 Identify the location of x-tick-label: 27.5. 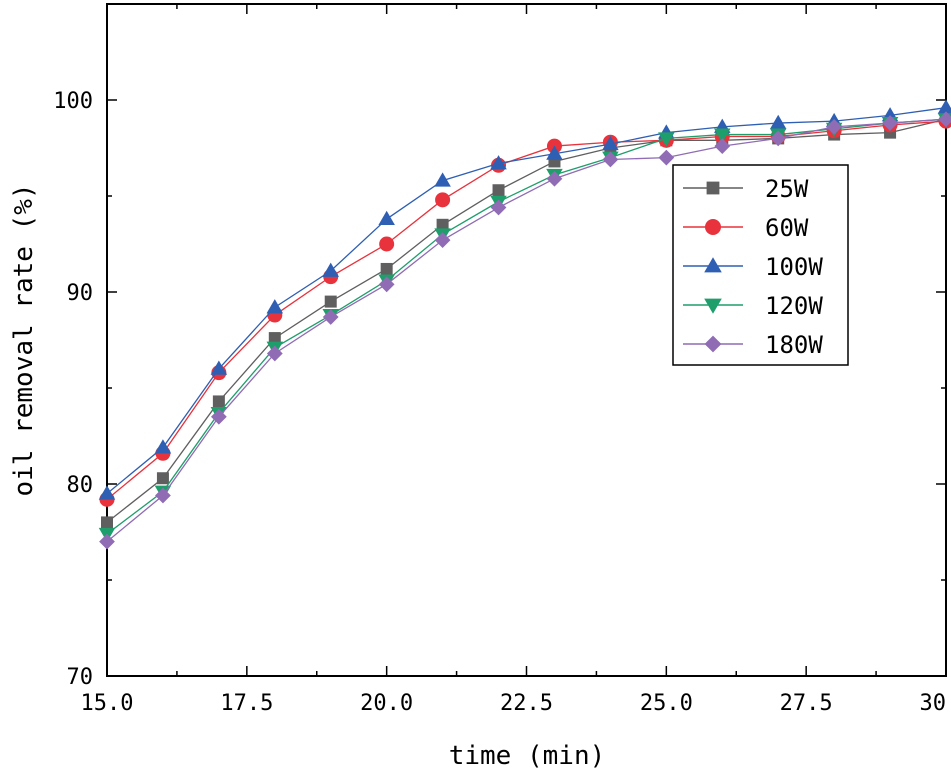
(806, 703).